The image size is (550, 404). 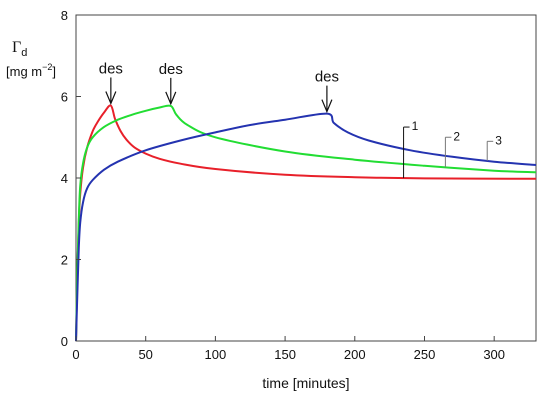 What do you see at coordinates (64, 15) in the screenshot?
I see `y-tick-label: 8` at bounding box center [64, 15].